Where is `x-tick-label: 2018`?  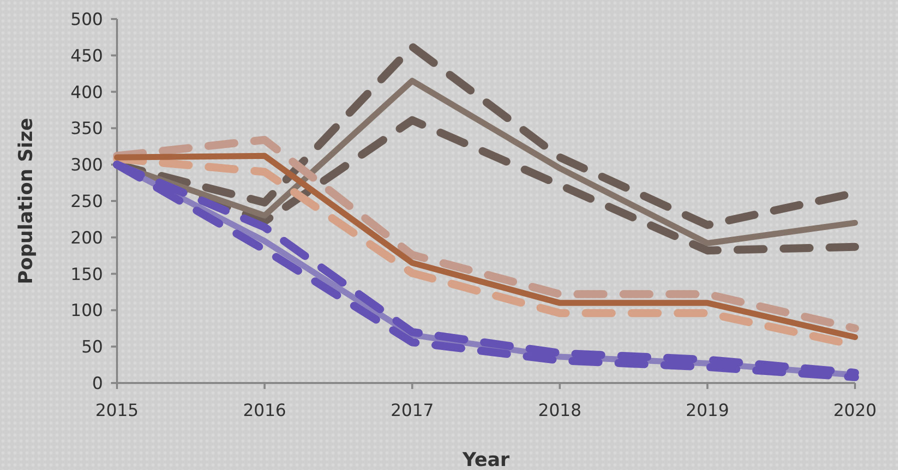 x-tick-label: 2018 is located at coordinates (560, 411).